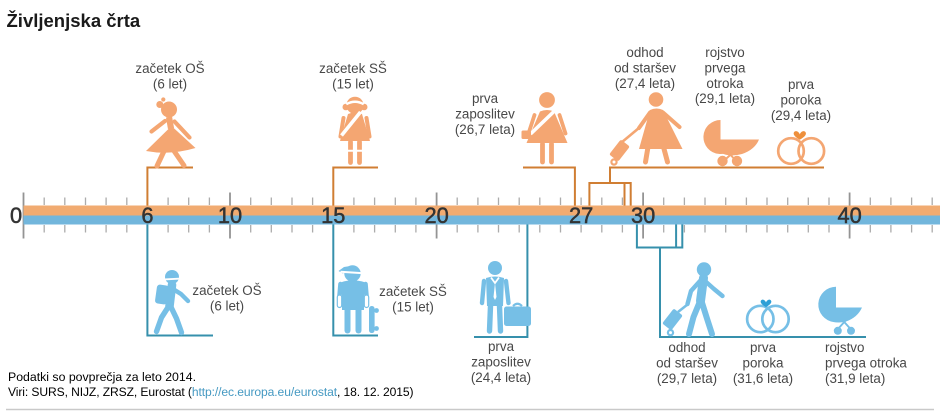 This screenshot has height=419, width=940. Describe the element at coordinates (645, 83) in the screenshot. I see `svg-text: (27,4 leta)` at that location.